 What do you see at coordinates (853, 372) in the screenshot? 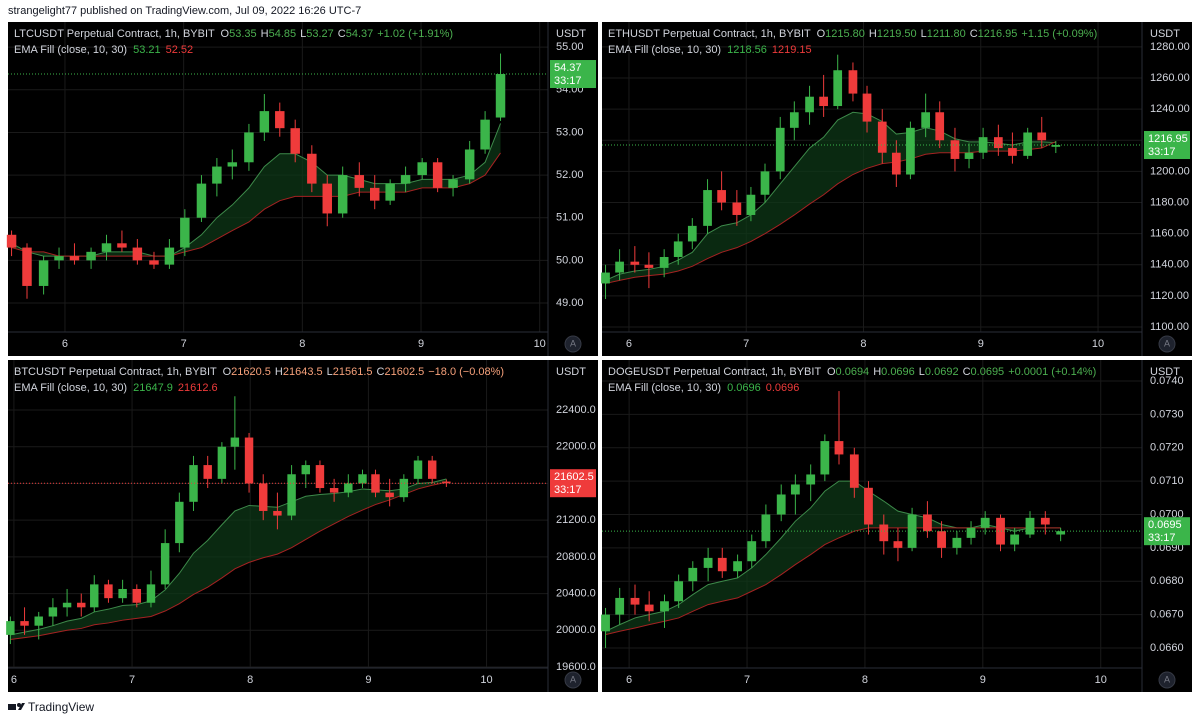
I see `ohlc-value: 0.0694` at bounding box center [853, 372].